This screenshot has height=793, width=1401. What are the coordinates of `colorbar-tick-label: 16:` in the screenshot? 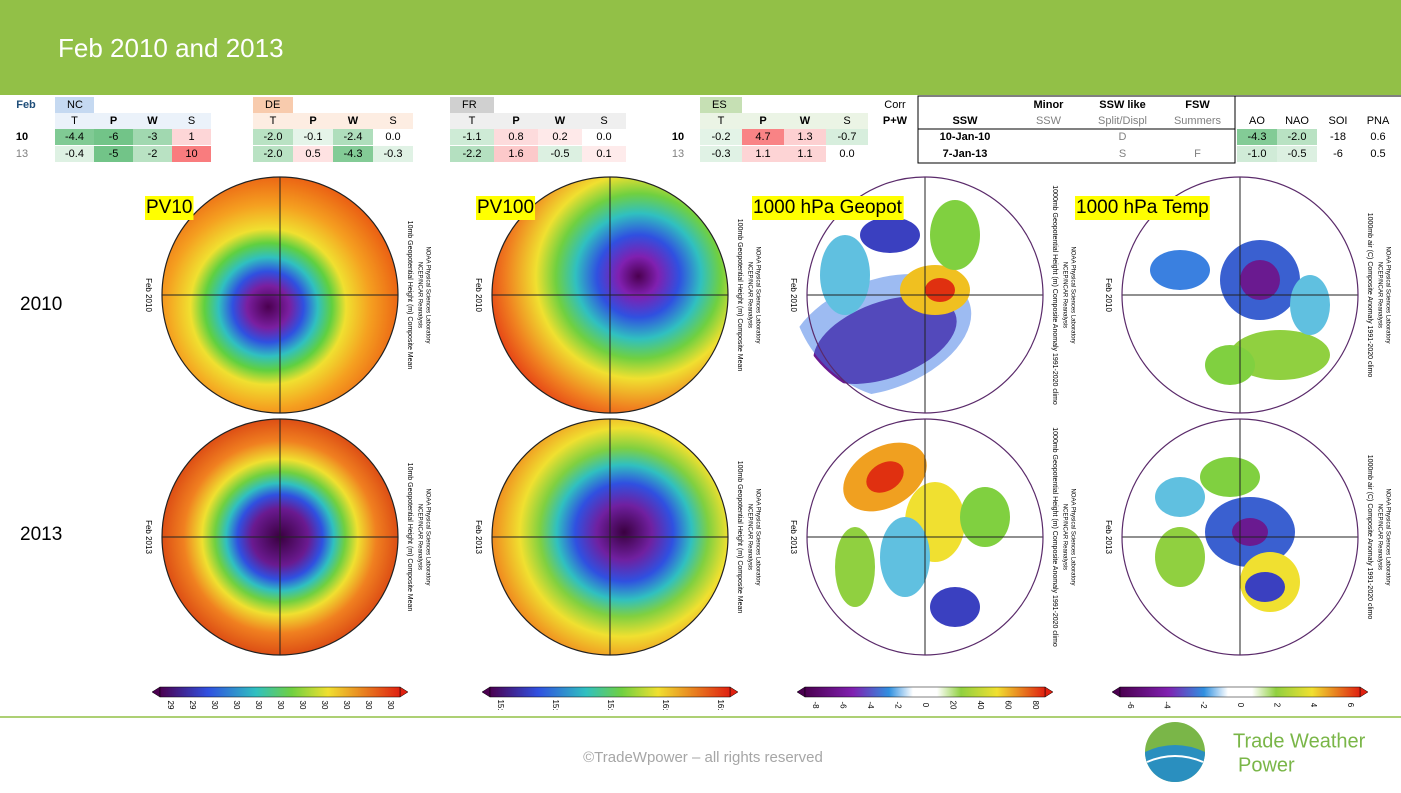 It's located at (665, 704).